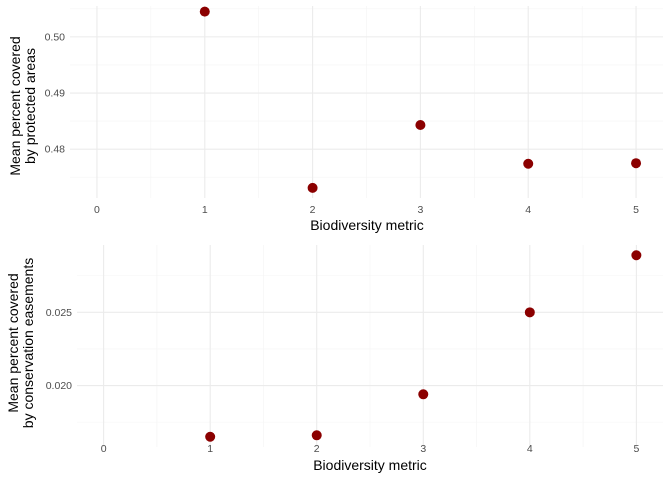  I want to click on conservation-easements-x-tick-label: 2, so click(317, 449).